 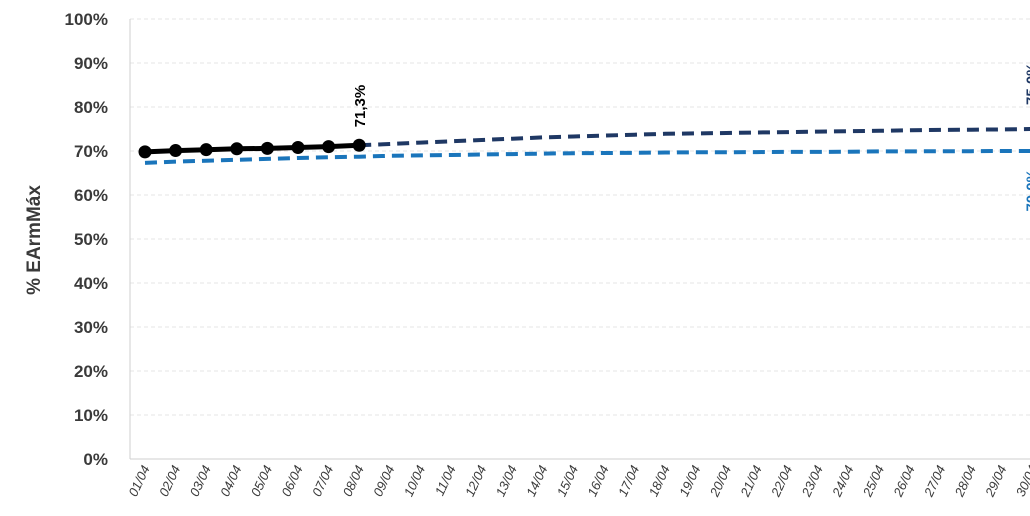 What do you see at coordinates (904, 481) in the screenshot?
I see `x-tick-label: 26/04` at bounding box center [904, 481].